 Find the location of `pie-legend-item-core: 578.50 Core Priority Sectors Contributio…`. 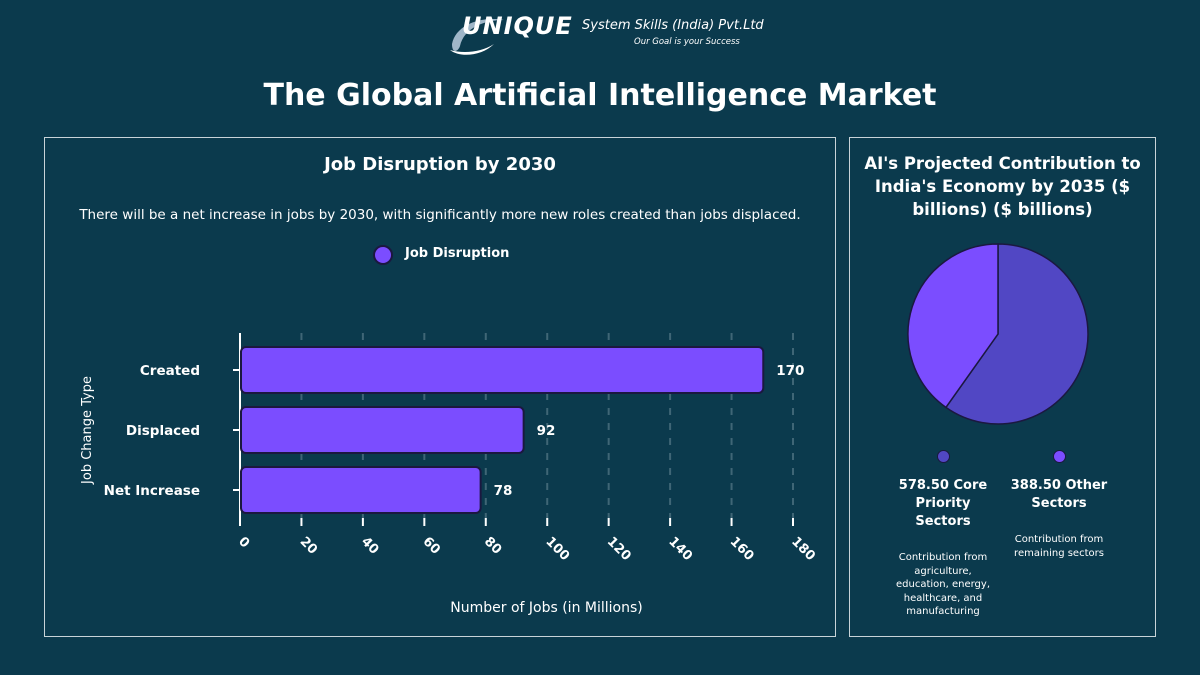

pie-legend-item-core: 578.50 Core Priority Sectors Contributio… is located at coordinates (943, 534).